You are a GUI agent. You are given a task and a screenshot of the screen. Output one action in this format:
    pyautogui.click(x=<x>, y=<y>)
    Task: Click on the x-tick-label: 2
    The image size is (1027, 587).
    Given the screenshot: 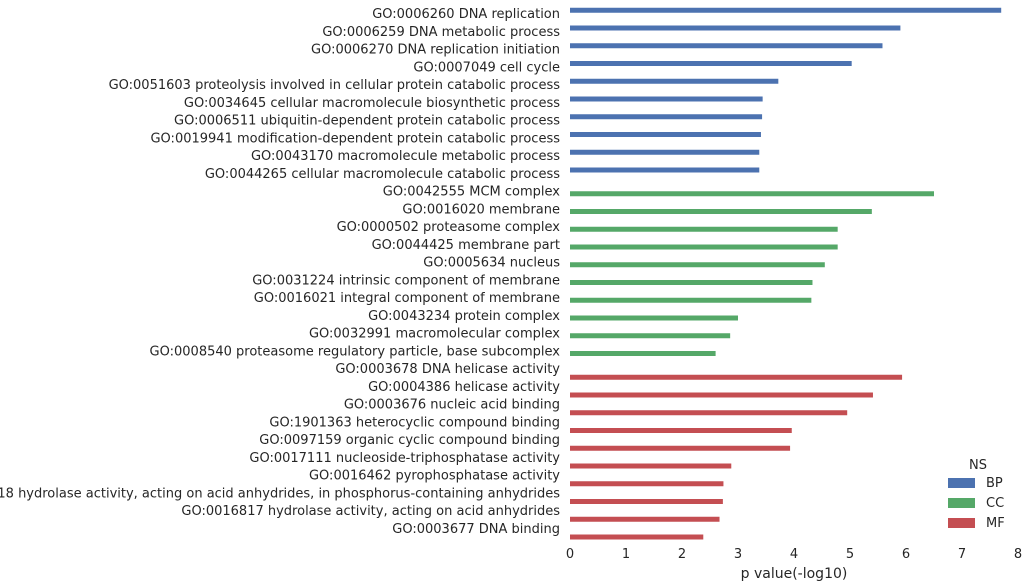 What is the action you would take?
    pyautogui.click(x=682, y=554)
    